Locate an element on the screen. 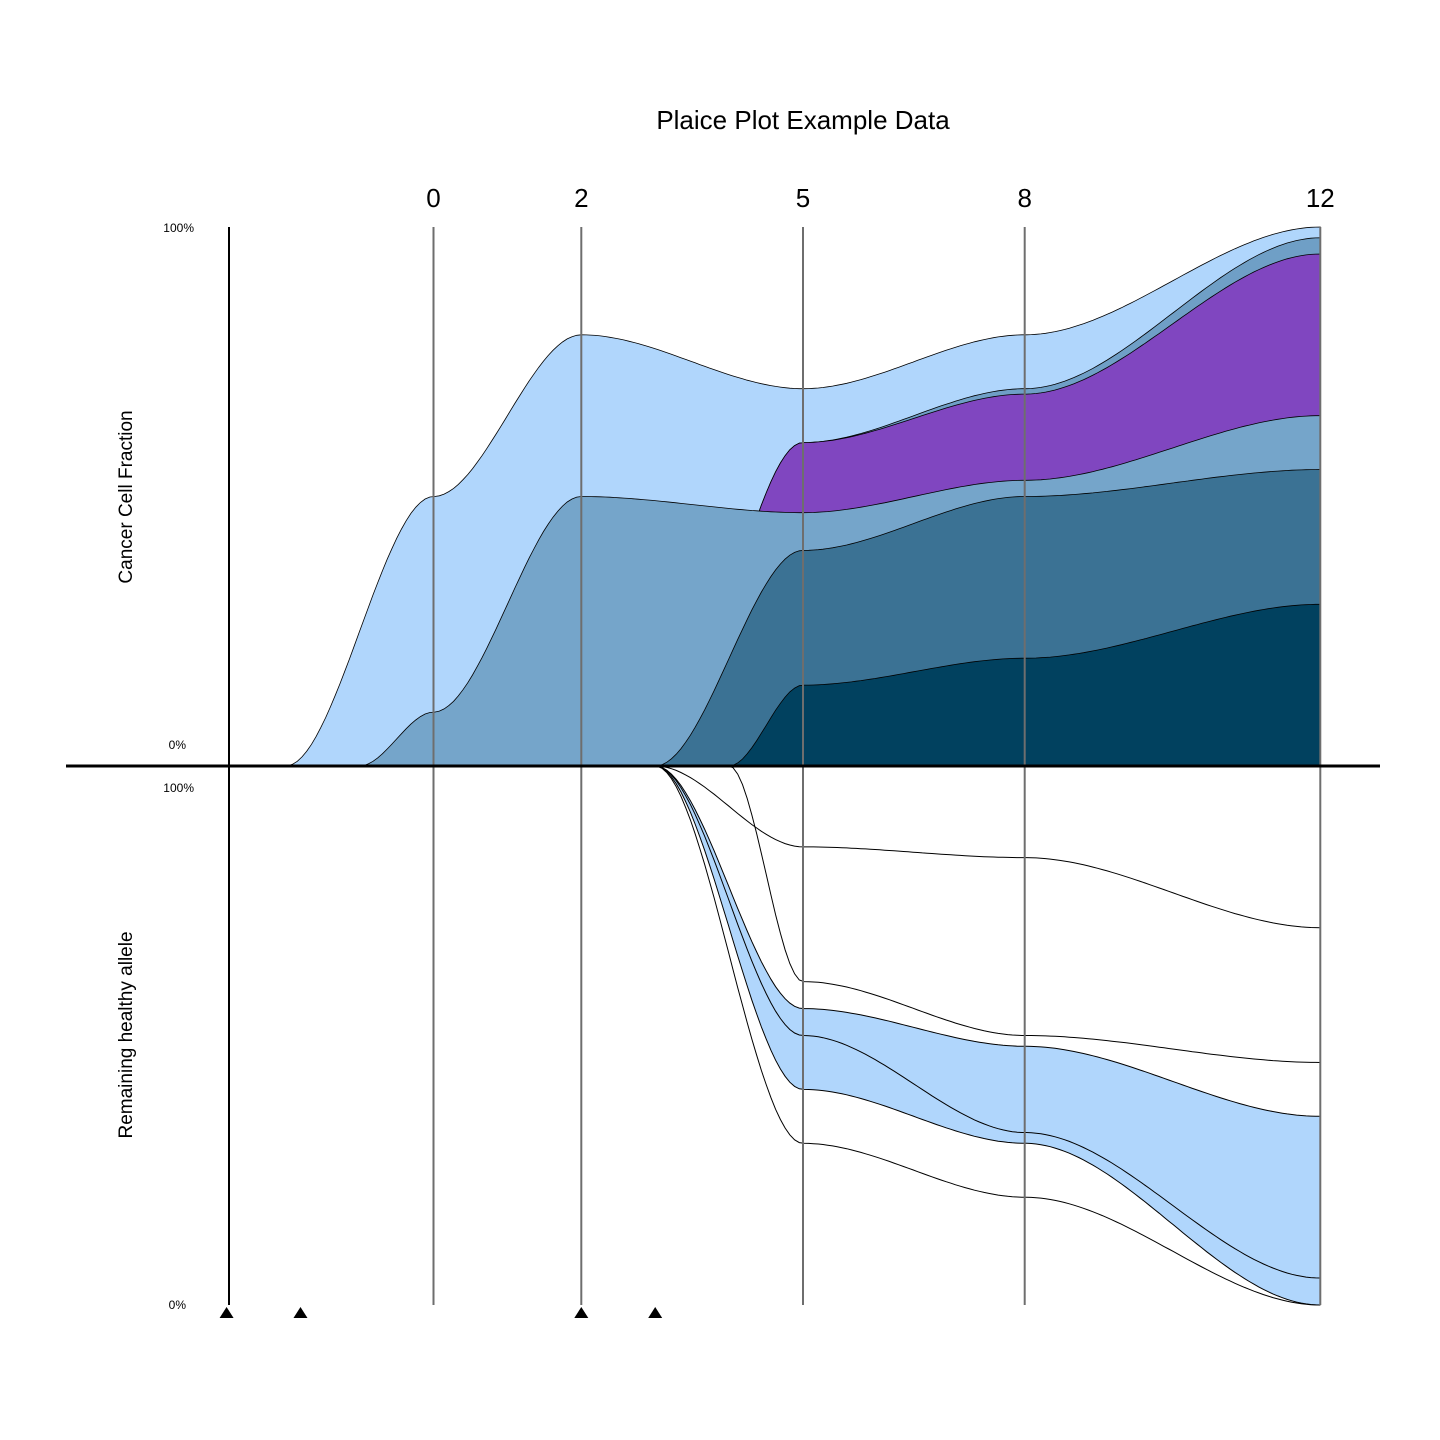 The image size is (1440, 1440). upper-ytick-bottom: 0% is located at coordinates (178, 745).